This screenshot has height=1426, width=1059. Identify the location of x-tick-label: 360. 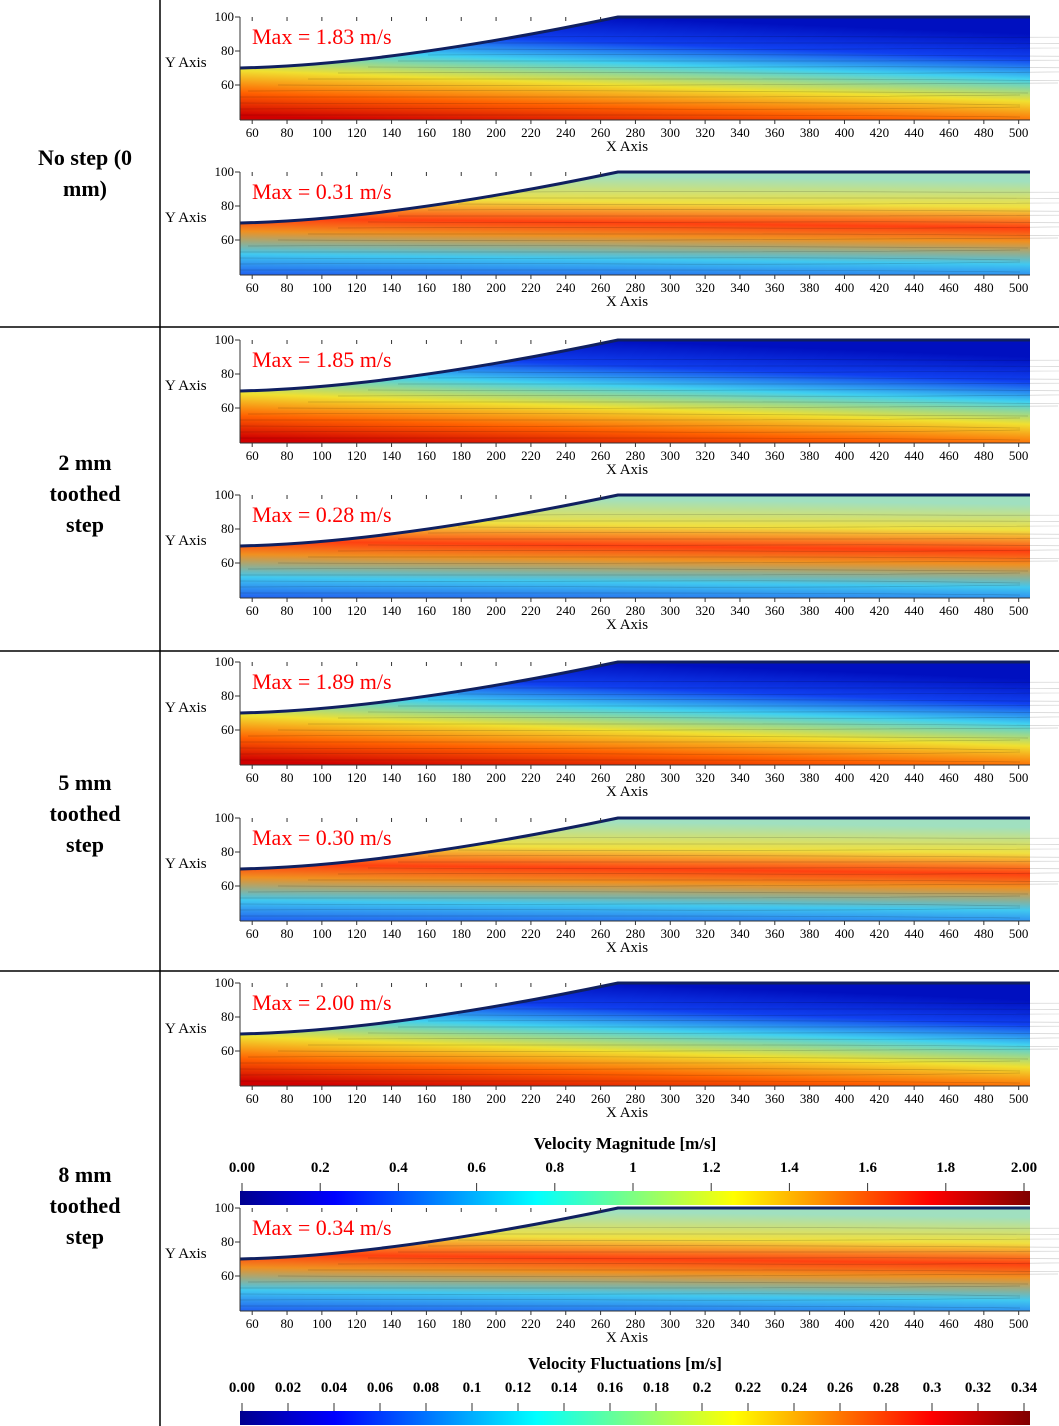
(775, 777).